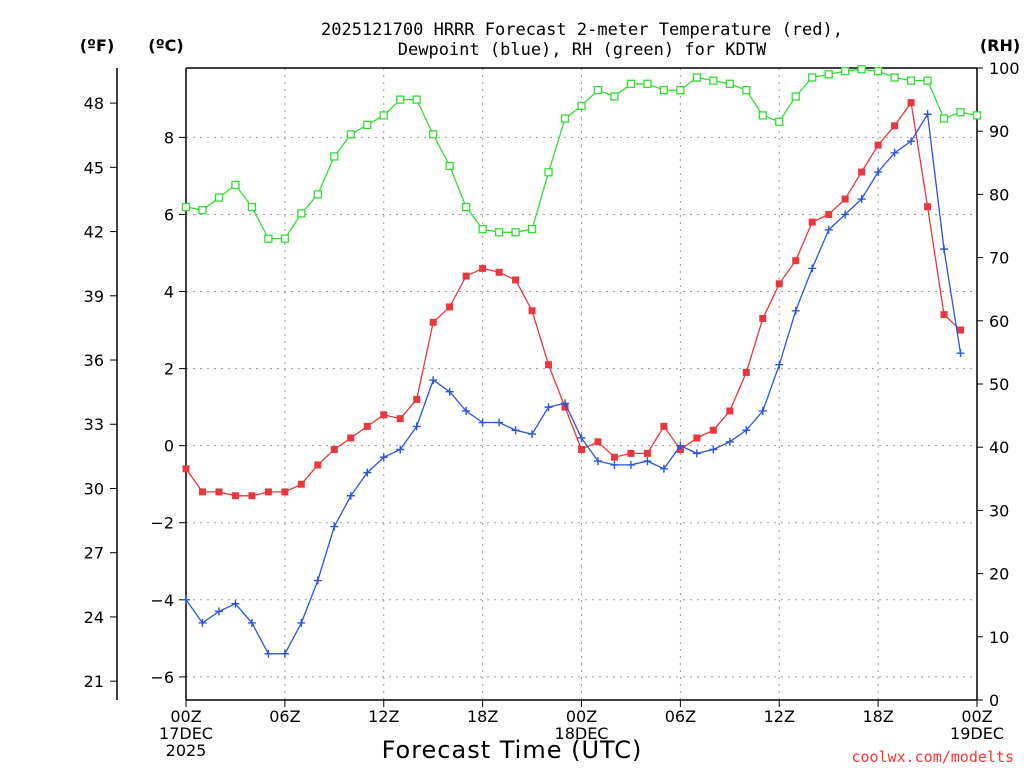 Image resolution: width=1024 pixels, height=768 pixels. Describe the element at coordinates (162, 523) in the screenshot. I see `celsius-tick-label: −2` at that location.